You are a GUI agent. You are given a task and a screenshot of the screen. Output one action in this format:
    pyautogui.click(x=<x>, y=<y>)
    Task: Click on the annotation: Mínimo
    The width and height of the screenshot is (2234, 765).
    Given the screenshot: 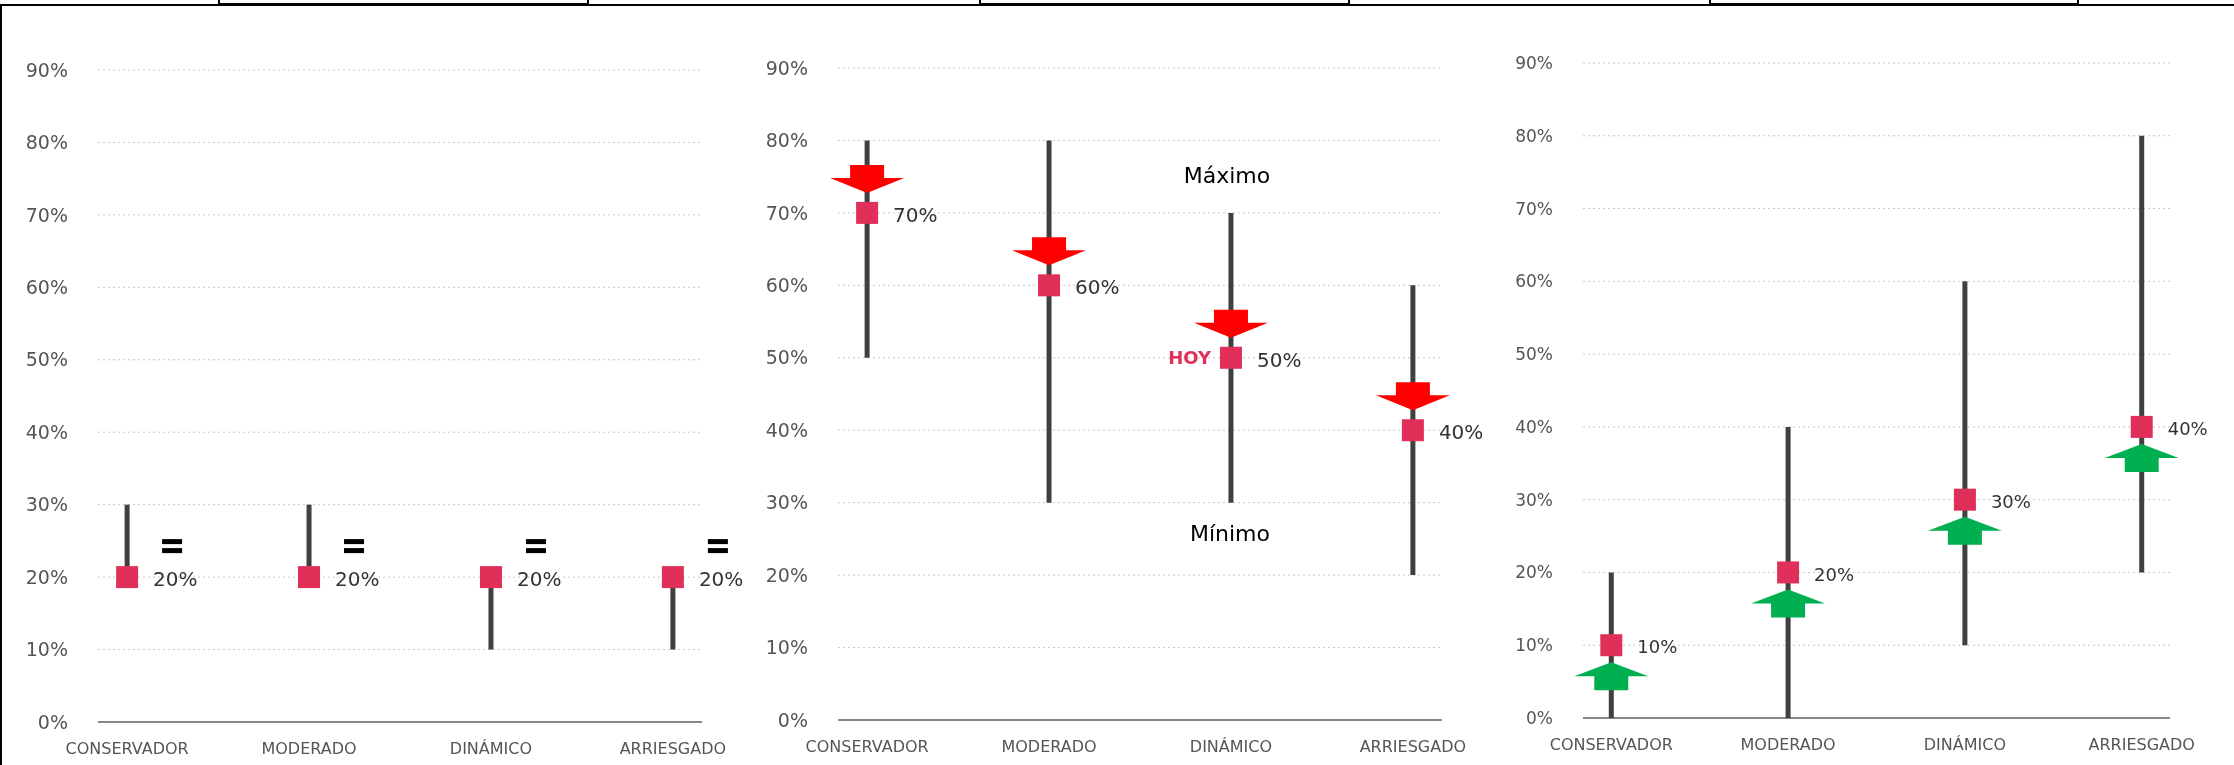 What is the action you would take?
    pyautogui.click(x=1230, y=533)
    